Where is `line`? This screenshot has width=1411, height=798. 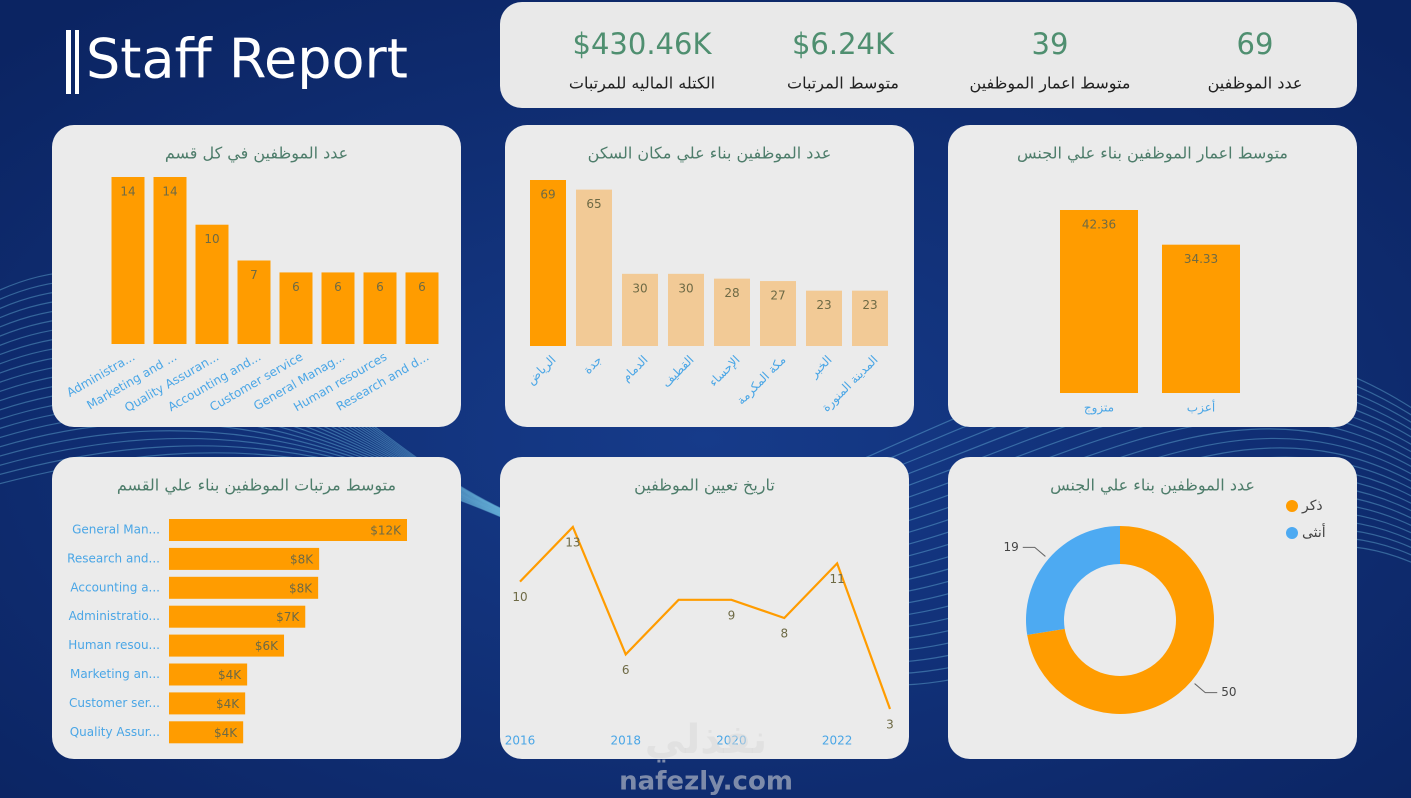 line is located at coordinates (705, 617).